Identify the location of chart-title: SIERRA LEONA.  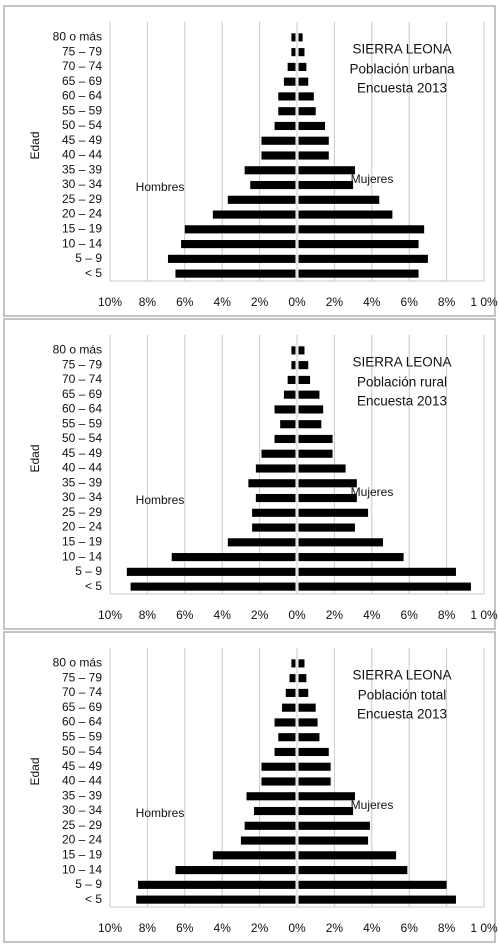
(401, 49).